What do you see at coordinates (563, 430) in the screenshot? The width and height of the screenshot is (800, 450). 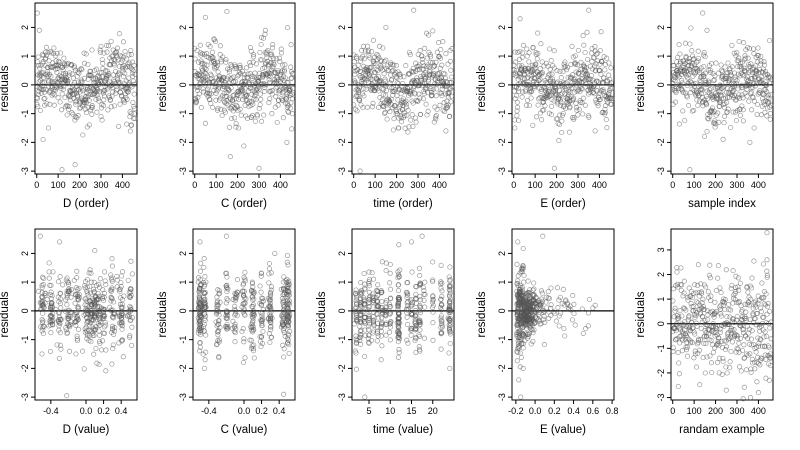 I see `x-axis-label: E (value)` at bounding box center [563, 430].